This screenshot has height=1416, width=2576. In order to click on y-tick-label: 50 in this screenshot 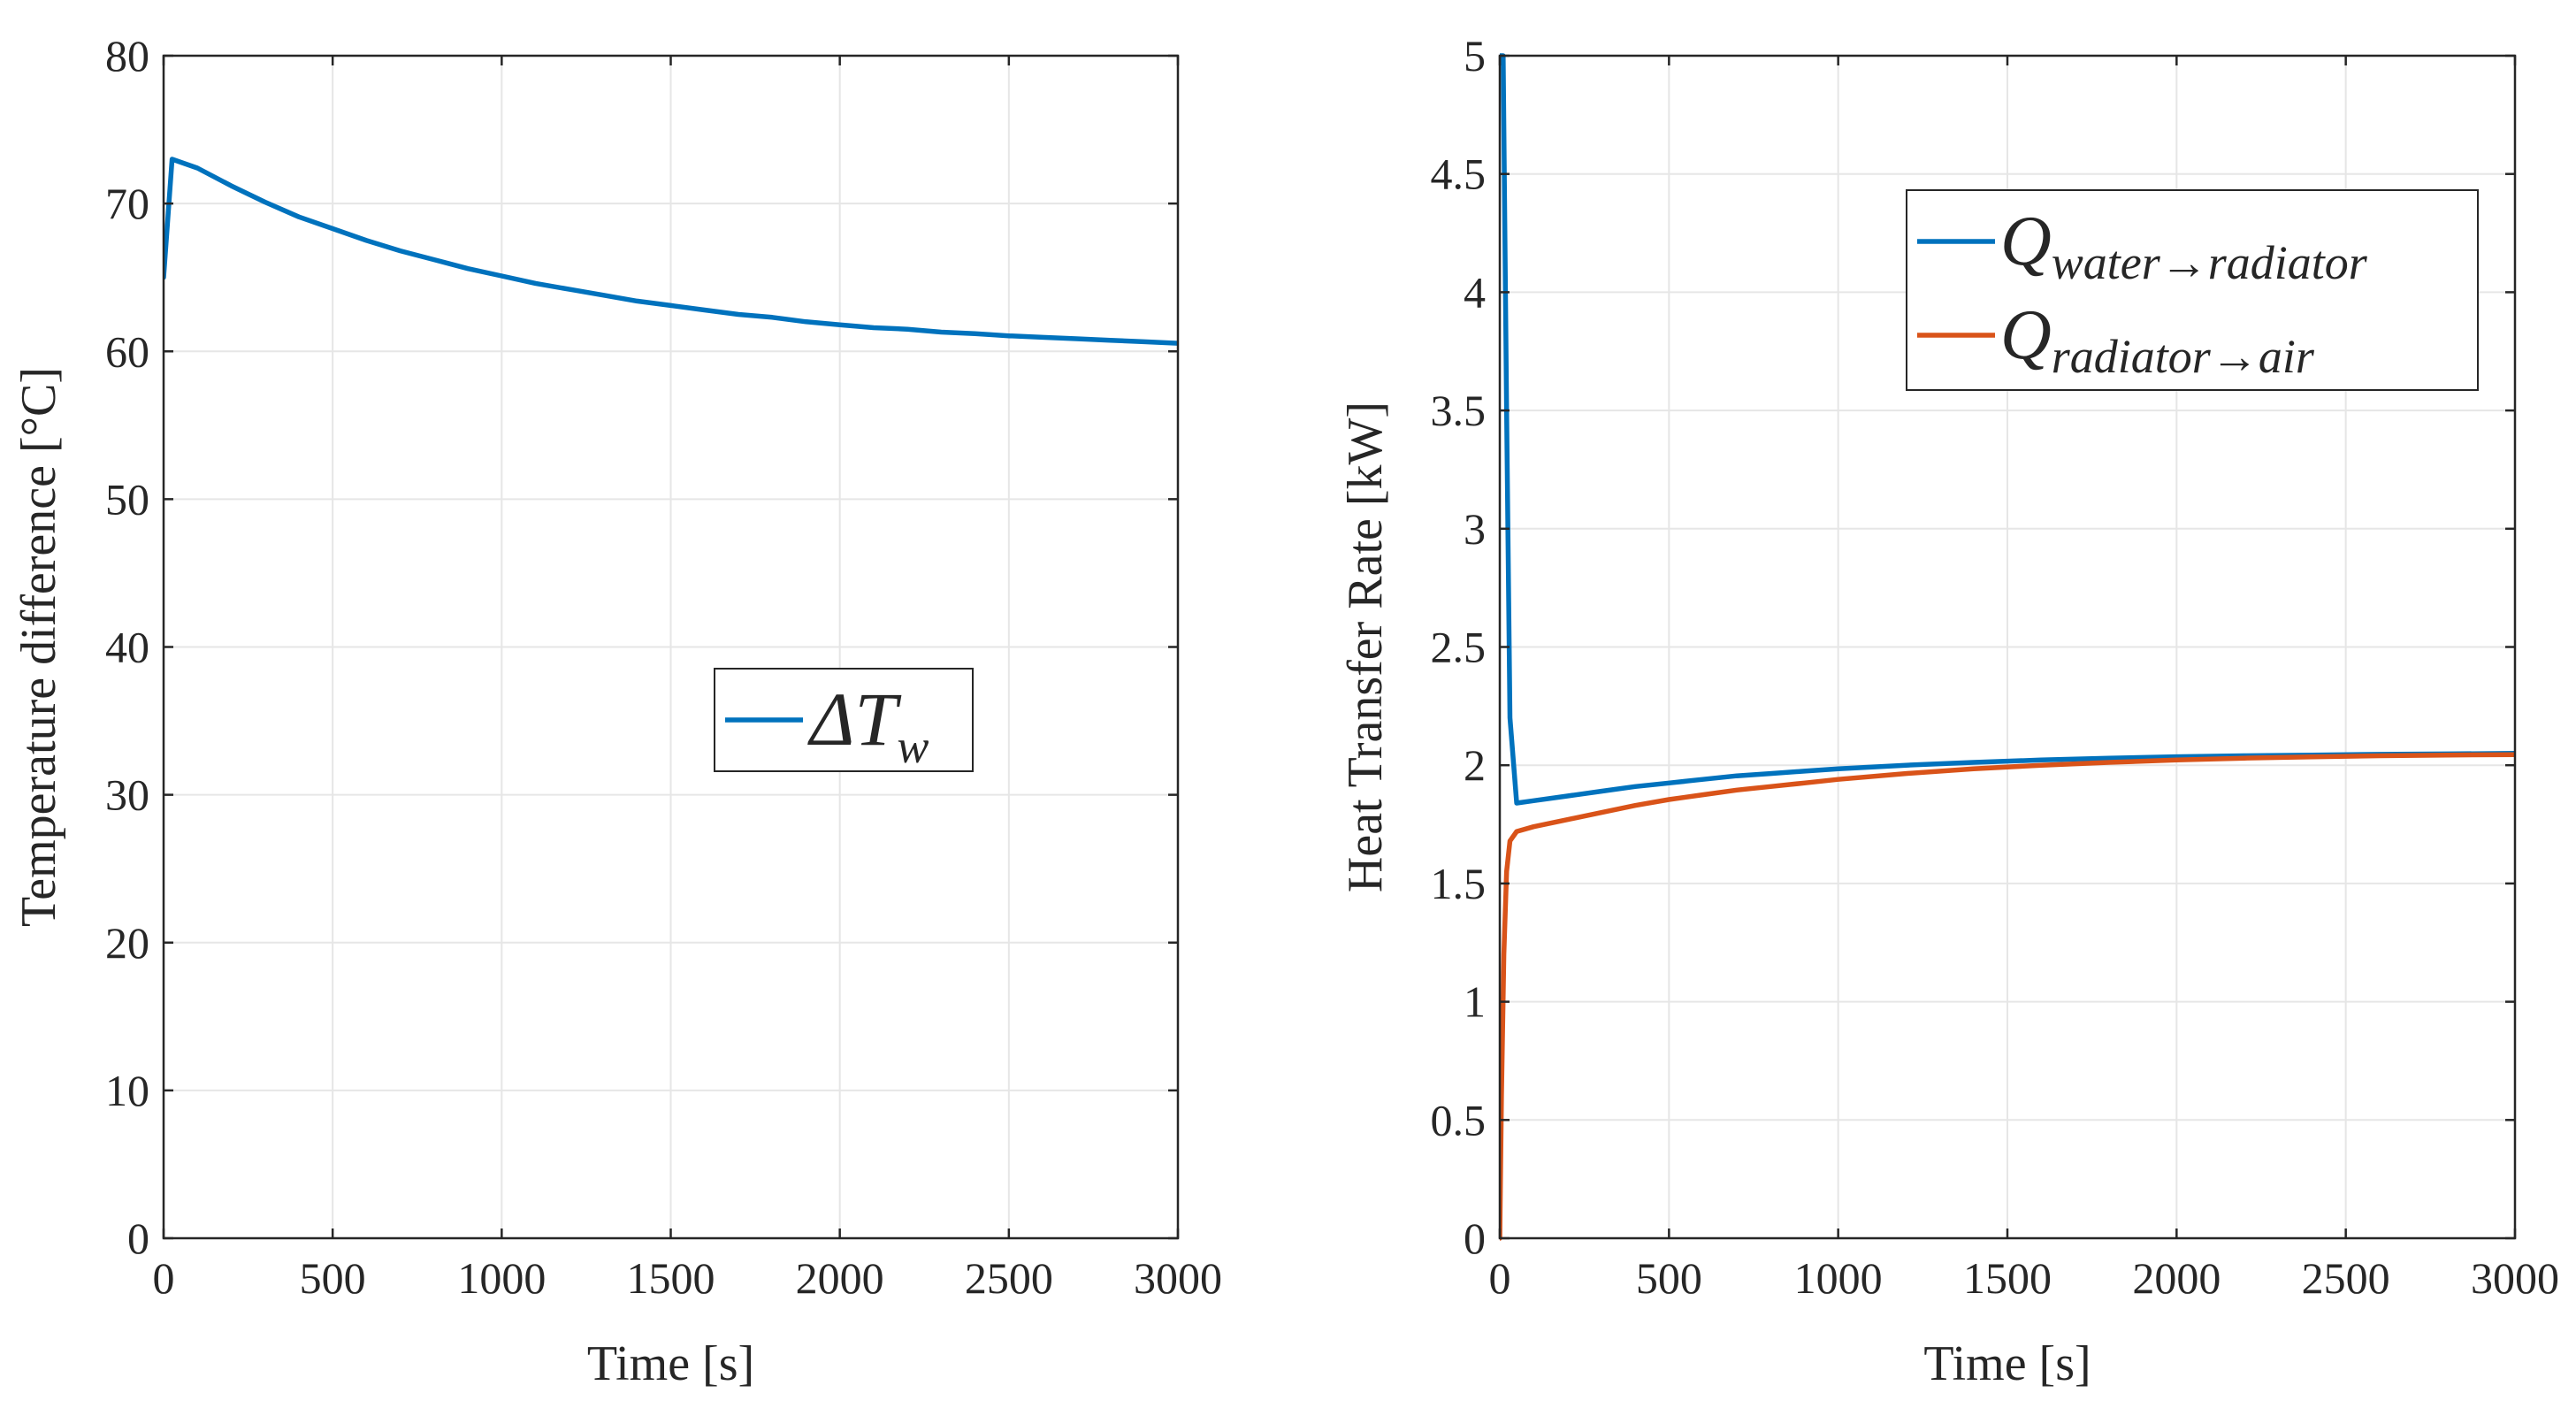, I will do `click(127, 499)`.